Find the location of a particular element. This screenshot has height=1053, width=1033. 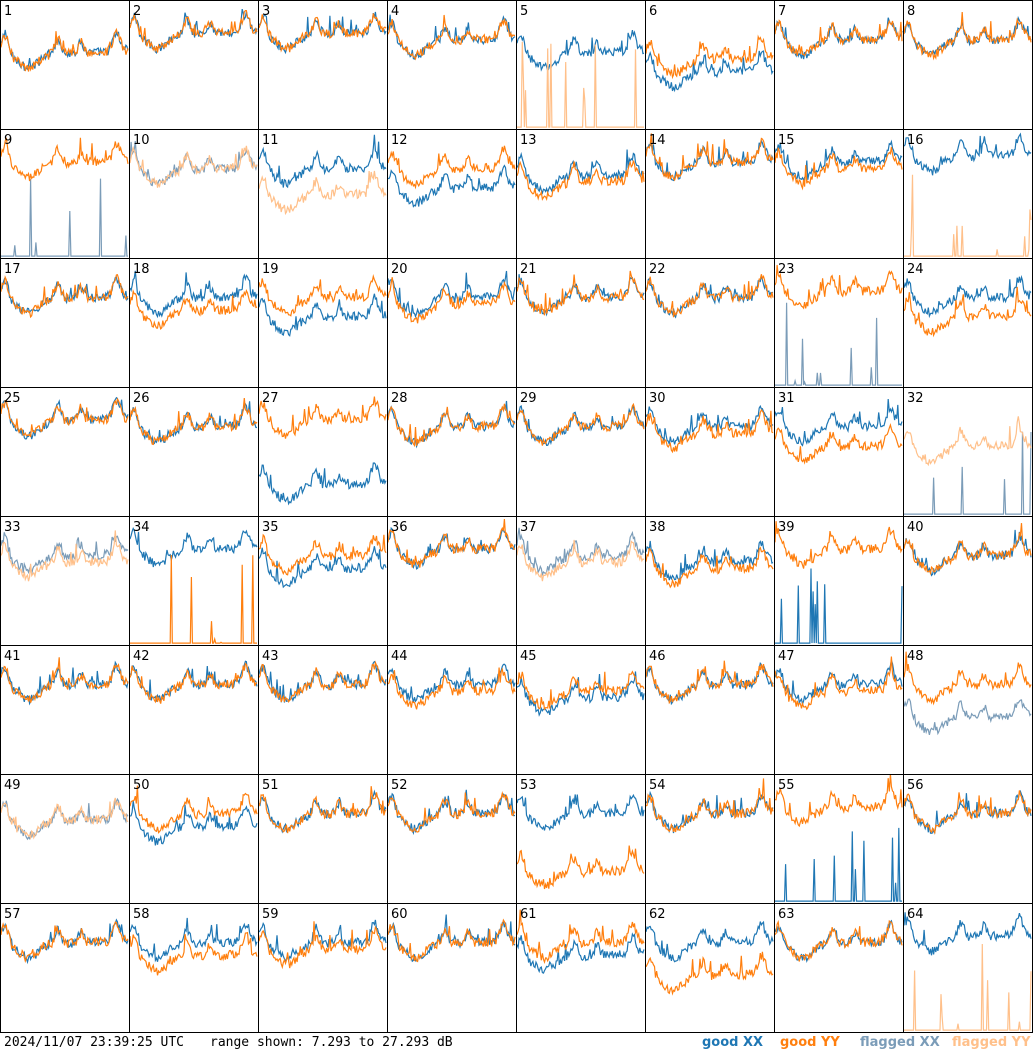

panel-60-xx-trace is located at coordinates (451, 938).